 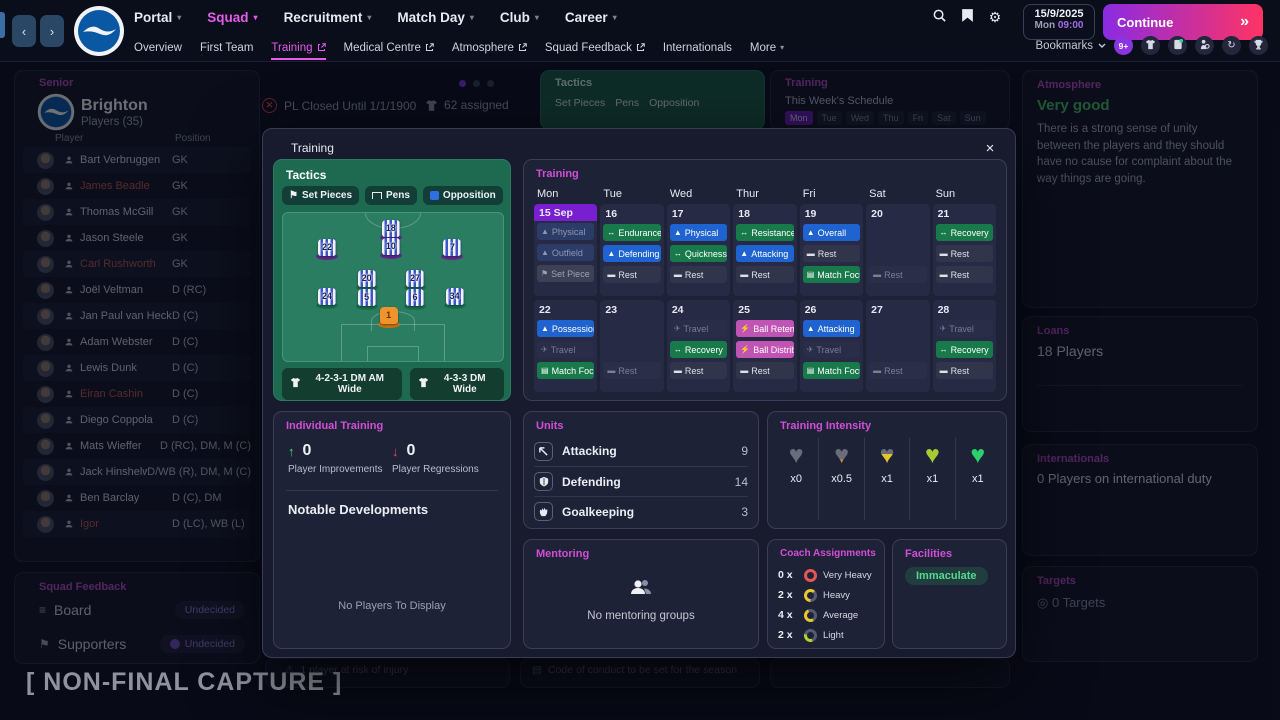 I want to click on nav-menu-recruitment: Recruitment ▾, so click(x=328, y=17).